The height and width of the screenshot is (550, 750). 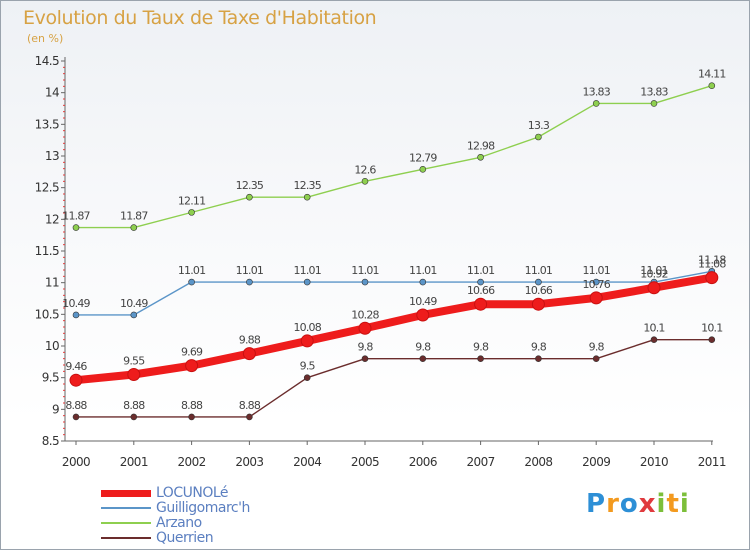 I want to click on data-label: 9.69, so click(x=192, y=352).